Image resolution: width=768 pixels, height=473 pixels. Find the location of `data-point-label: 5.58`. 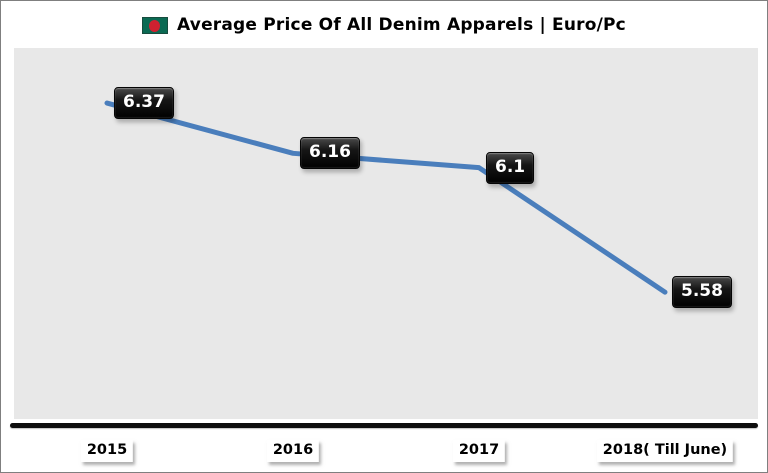

data-point-label: 5.58 is located at coordinates (702, 292).